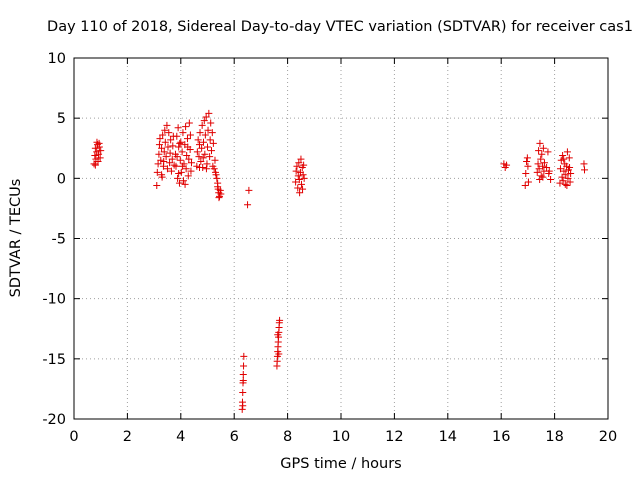  Describe the element at coordinates (73, 437) in the screenshot. I see `x-tick-label: 0` at that location.